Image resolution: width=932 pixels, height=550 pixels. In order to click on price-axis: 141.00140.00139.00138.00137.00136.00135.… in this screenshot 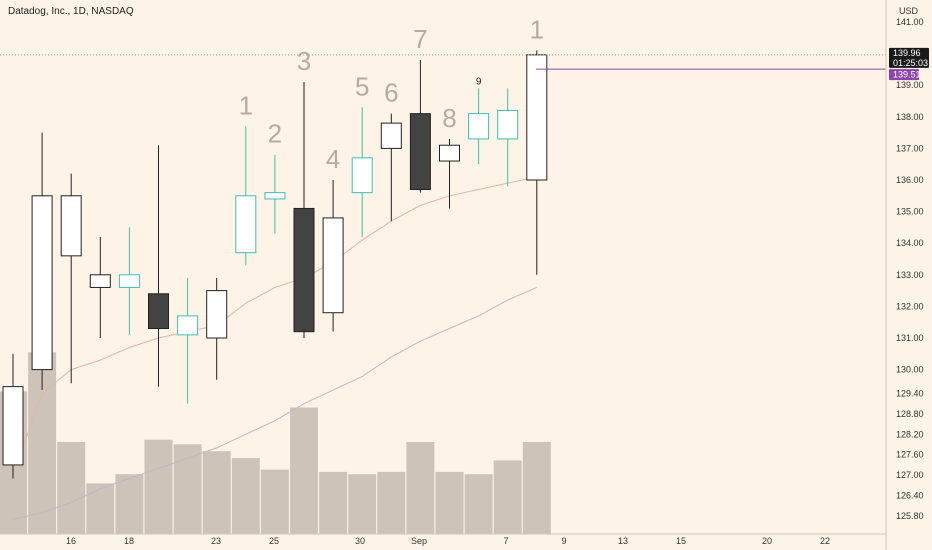, I will do `click(910, 269)`.